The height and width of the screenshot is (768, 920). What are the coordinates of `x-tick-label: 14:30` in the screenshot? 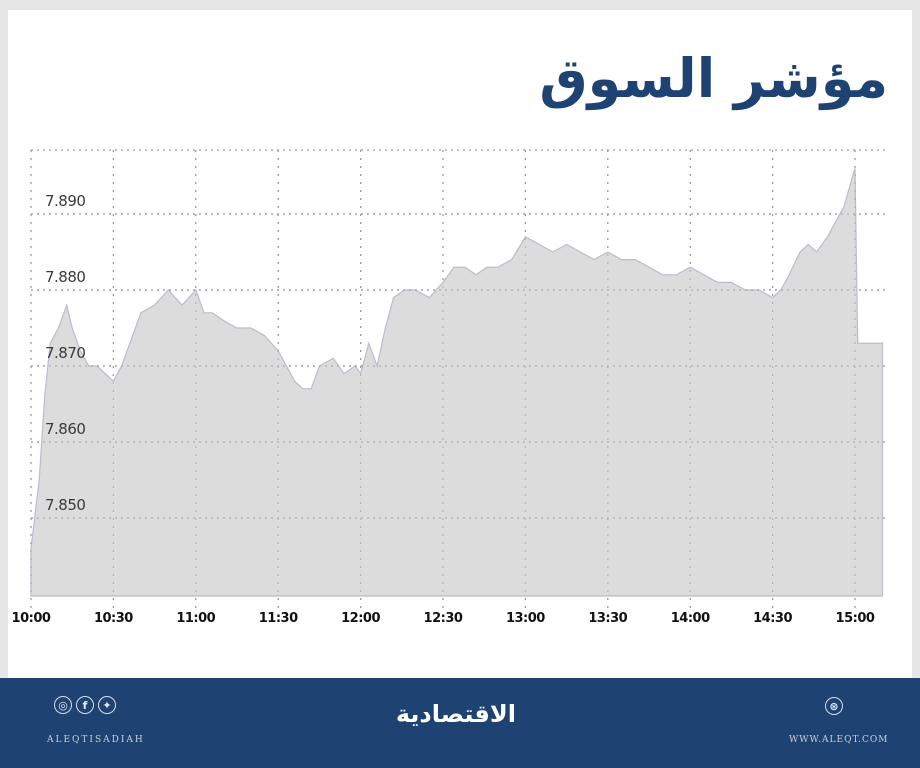 It's located at (772, 618).